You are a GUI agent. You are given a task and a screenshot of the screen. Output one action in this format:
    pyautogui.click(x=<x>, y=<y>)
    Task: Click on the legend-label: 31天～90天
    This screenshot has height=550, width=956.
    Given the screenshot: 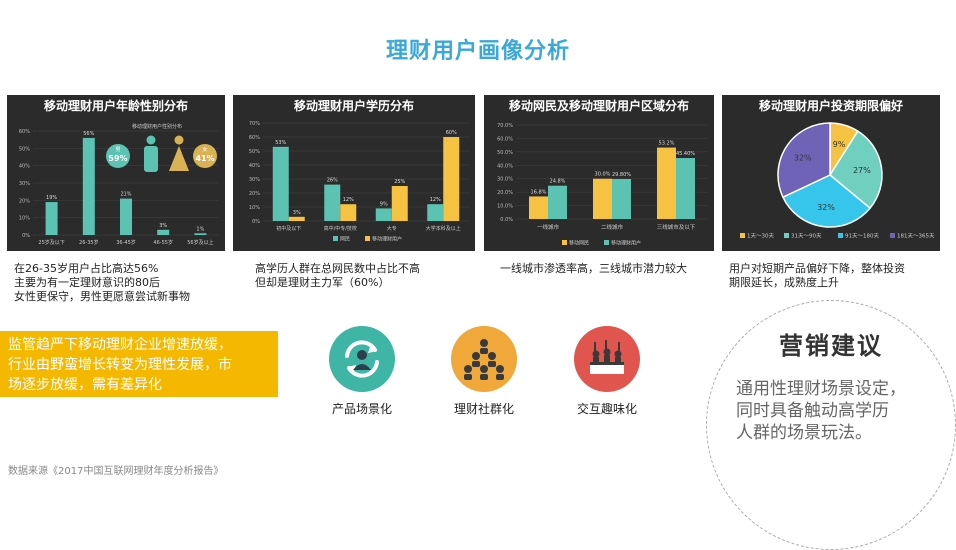 What is the action you would take?
    pyautogui.click(x=806, y=236)
    